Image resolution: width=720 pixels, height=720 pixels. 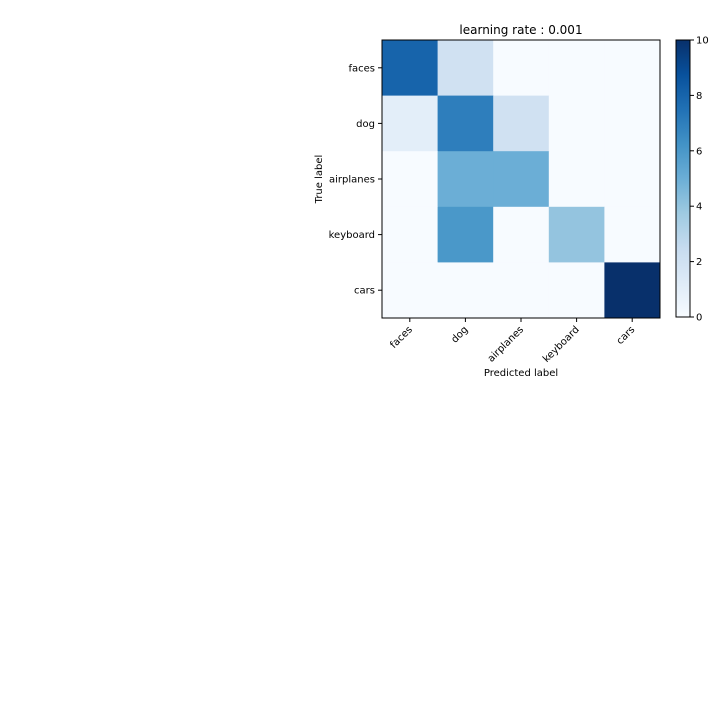 I want to click on x-tick-label: dog, so click(x=459, y=334).